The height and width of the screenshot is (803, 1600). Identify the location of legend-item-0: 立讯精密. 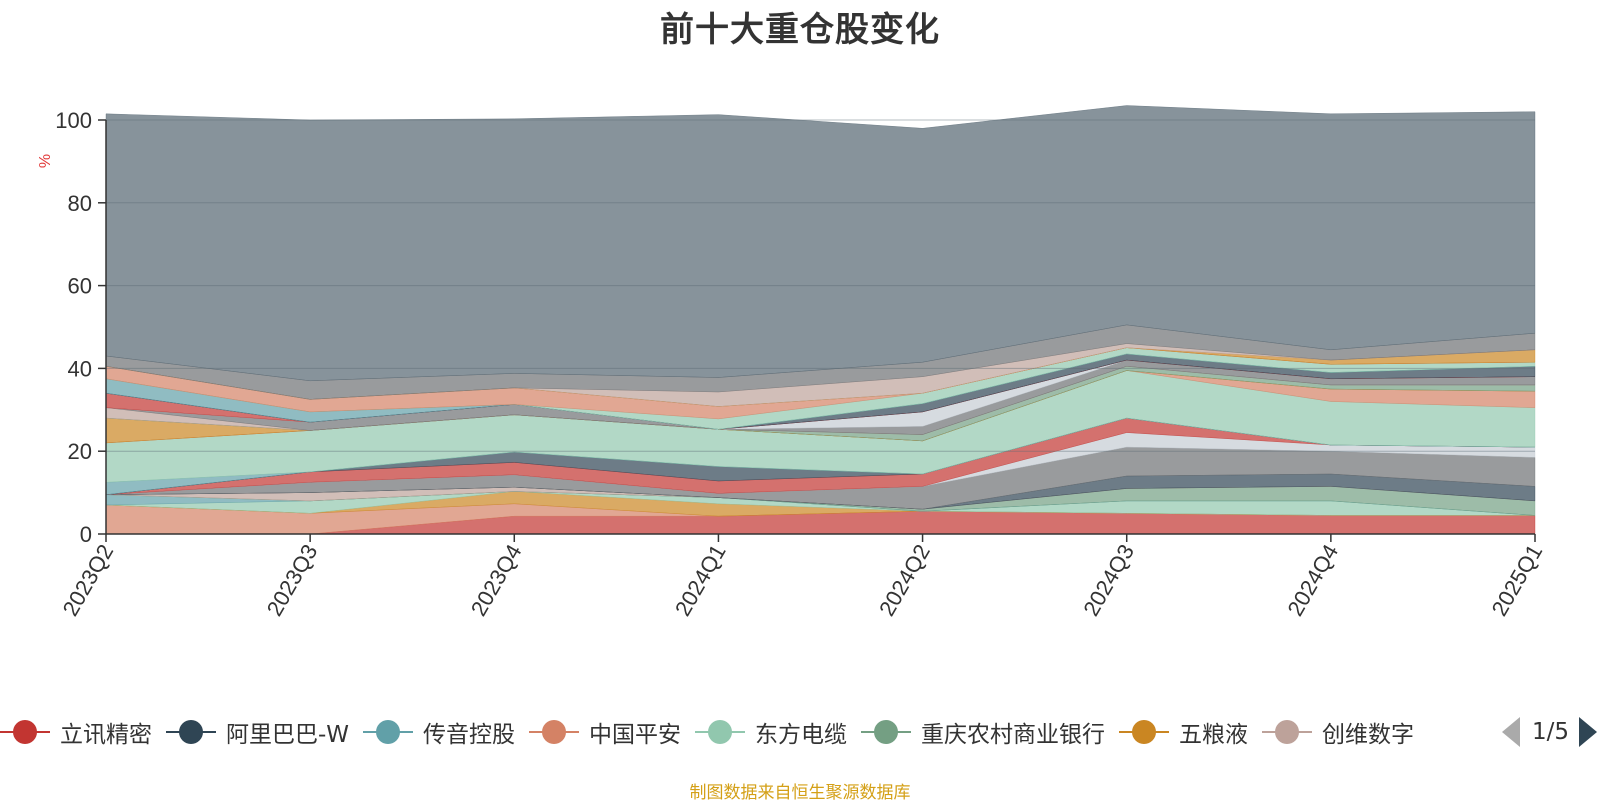
(76, 732).